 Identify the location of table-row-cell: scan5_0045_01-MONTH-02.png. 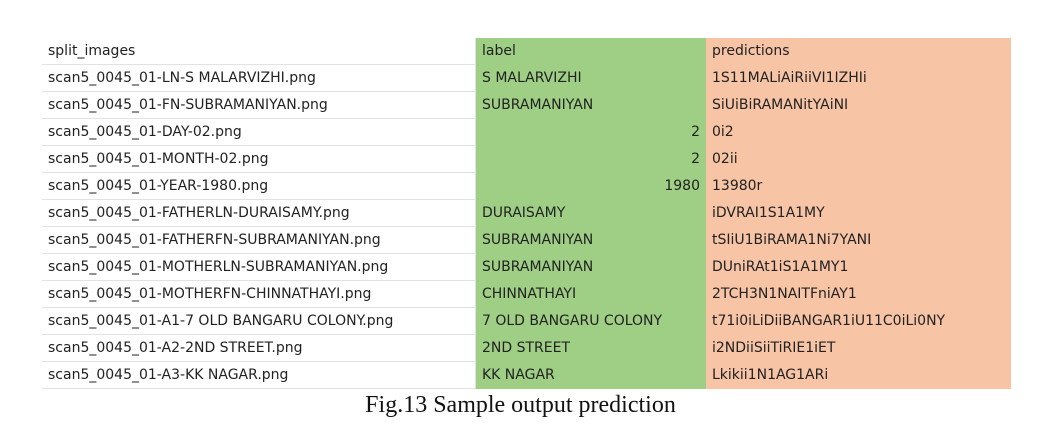
(259, 159).